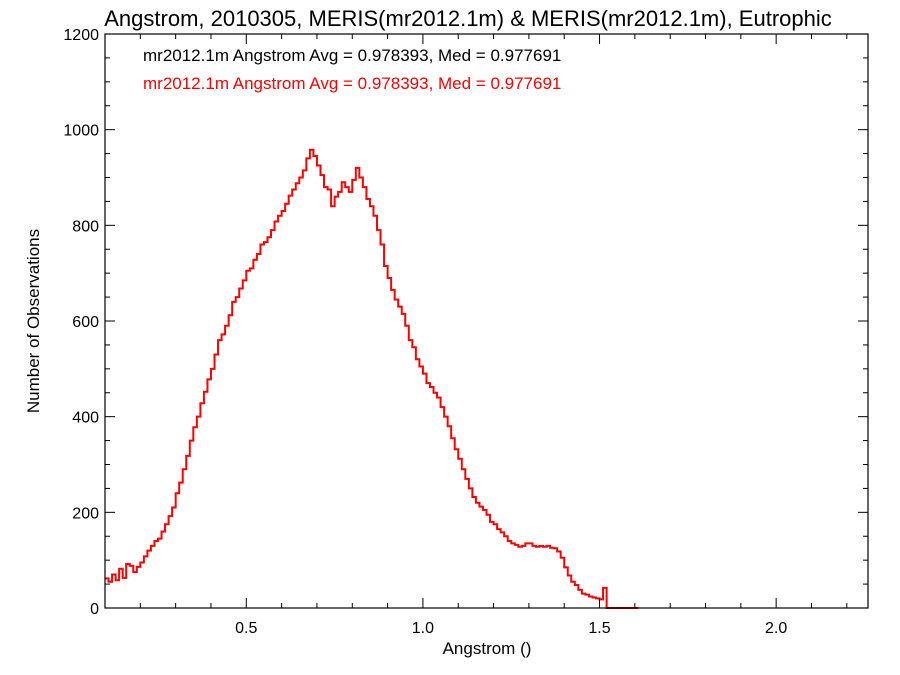 Image resolution: width=900 pixels, height=675 pixels. What do you see at coordinates (94, 609) in the screenshot?
I see `y-tick-label: 0` at bounding box center [94, 609].